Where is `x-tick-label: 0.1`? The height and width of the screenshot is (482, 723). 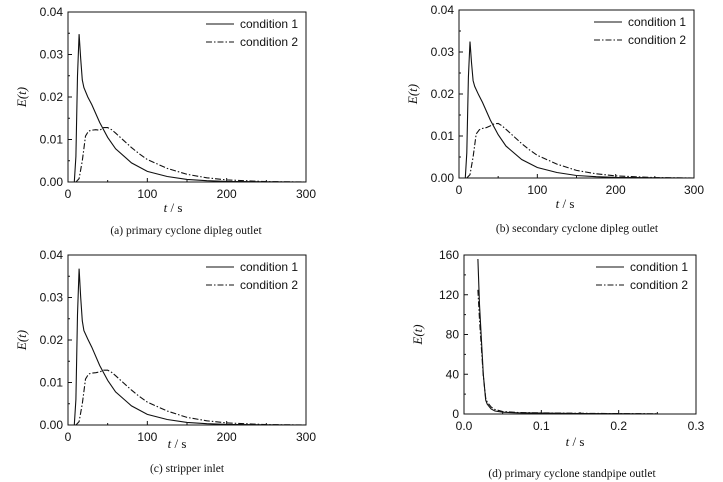 x-tick-label: 0.1 is located at coordinates (541, 426).